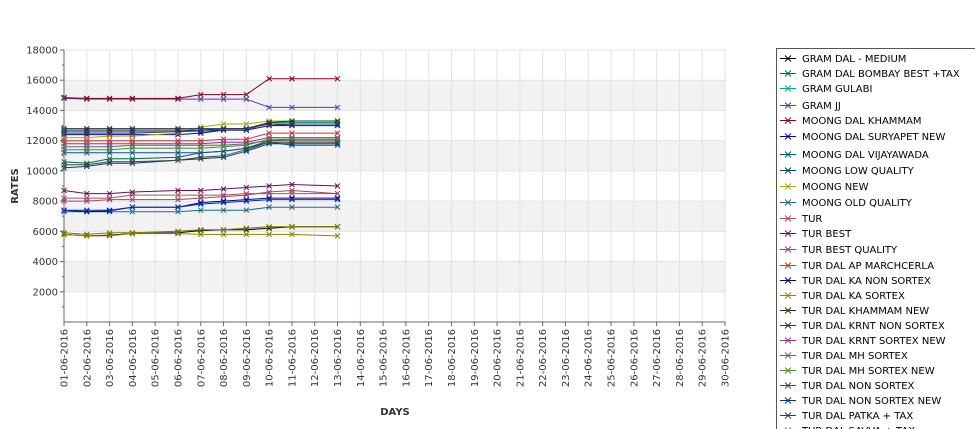 This screenshot has width=975, height=429. I want to click on x-tick-label: 23-06-2016, so click(566, 358).